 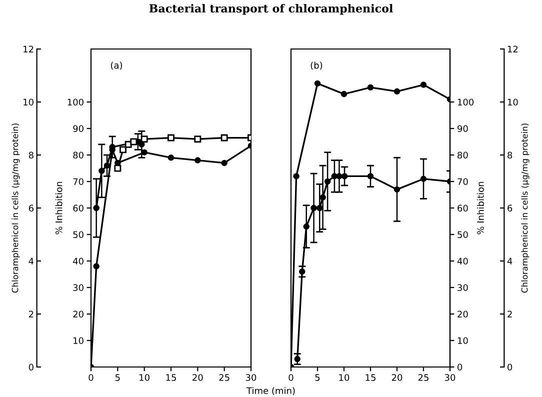 What do you see at coordinates (510, 208) in the screenshot?
I see `y3-tick-label: 6` at bounding box center [510, 208].